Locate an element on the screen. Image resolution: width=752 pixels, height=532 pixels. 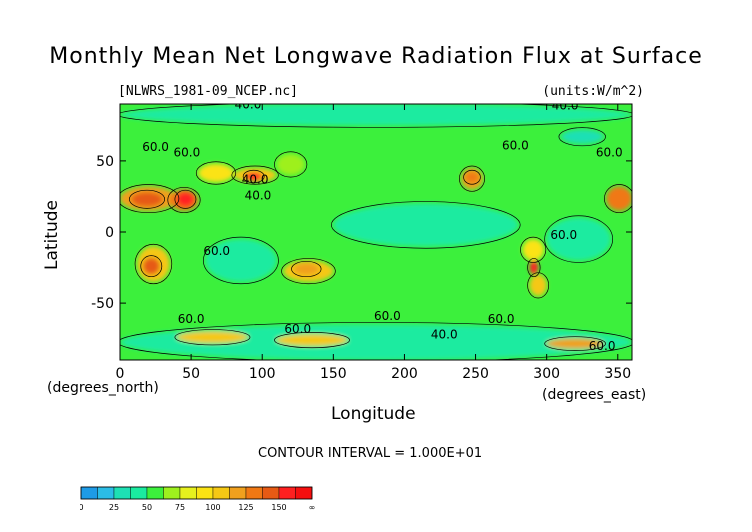
colorbar-tick-label: 0 is located at coordinates (82, 507).